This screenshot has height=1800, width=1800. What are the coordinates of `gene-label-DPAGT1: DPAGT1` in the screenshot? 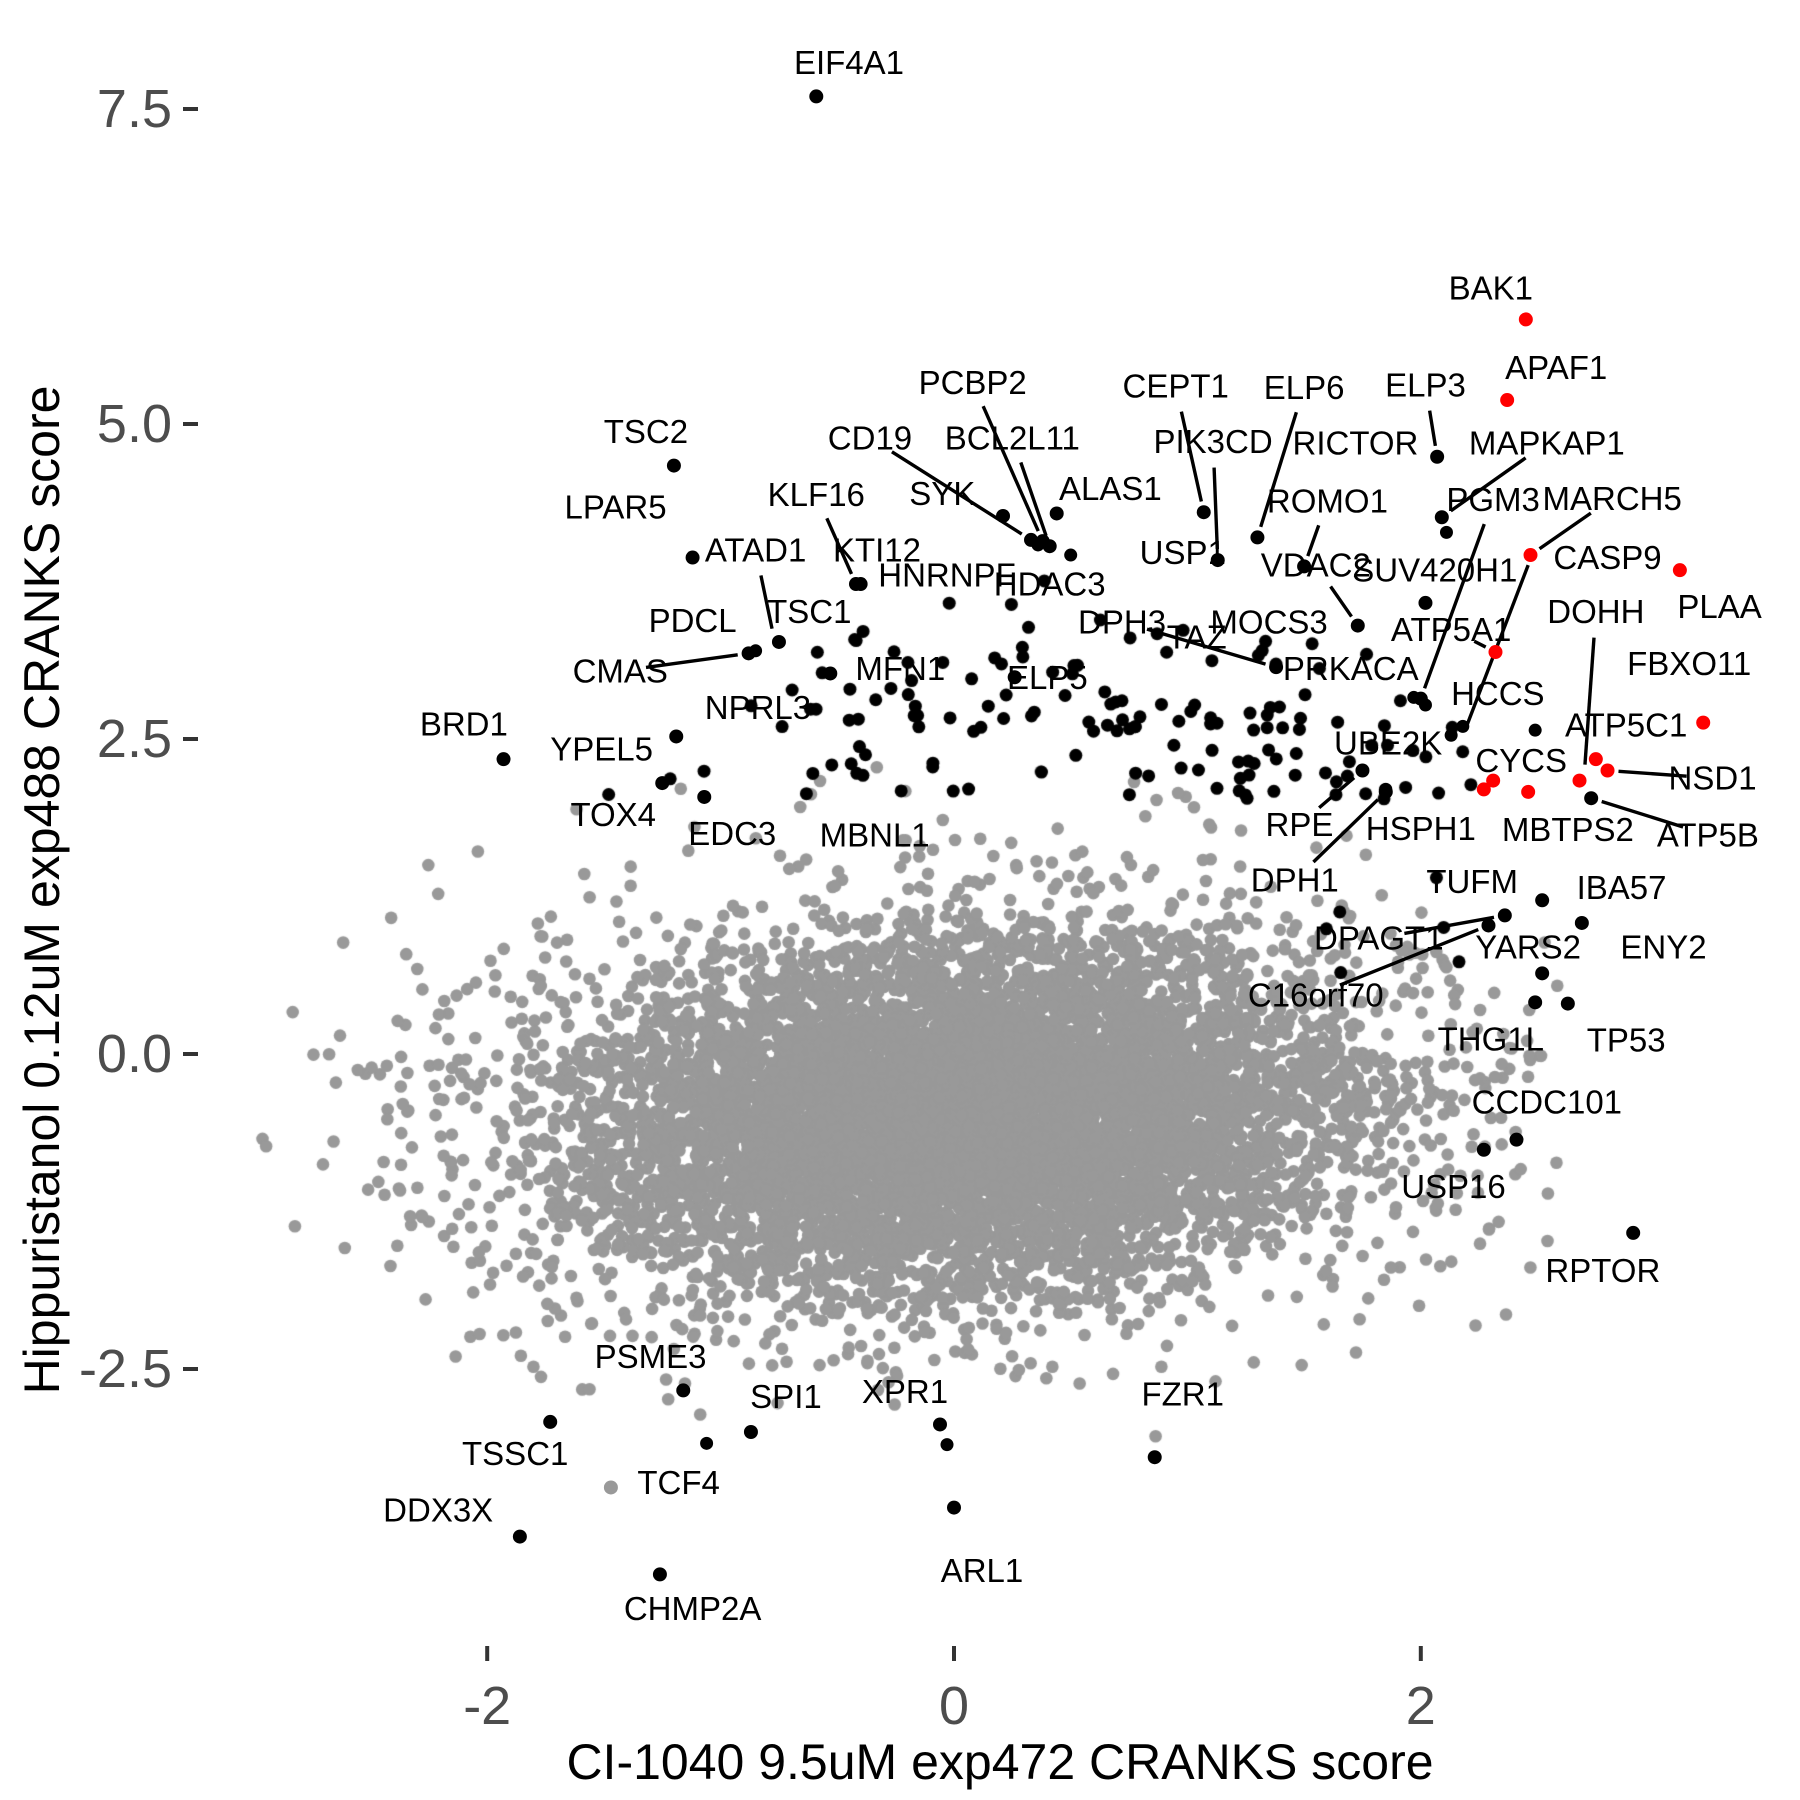 It's located at (1379, 938).